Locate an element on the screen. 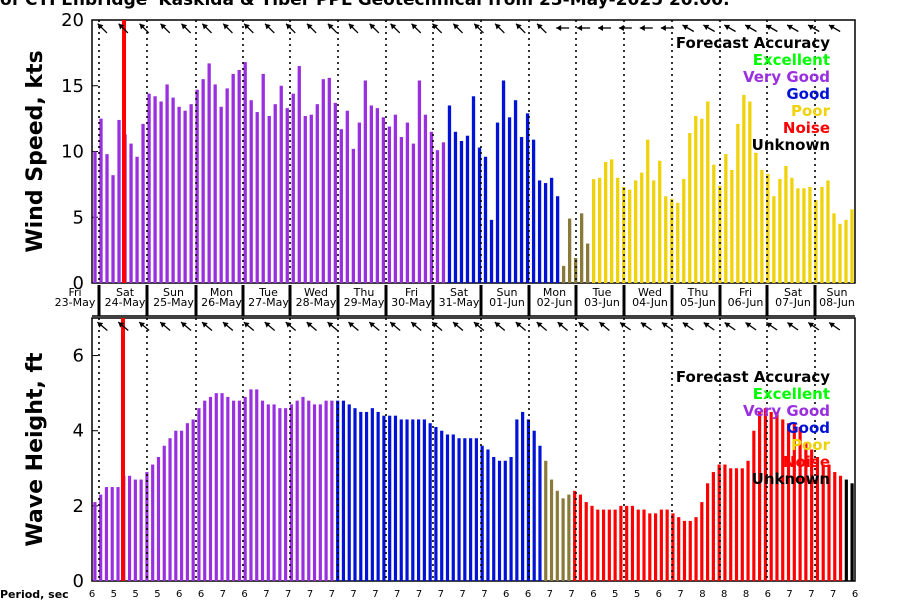 This screenshot has height=600, width=900. day-label: Tue is located at coordinates (602, 292).